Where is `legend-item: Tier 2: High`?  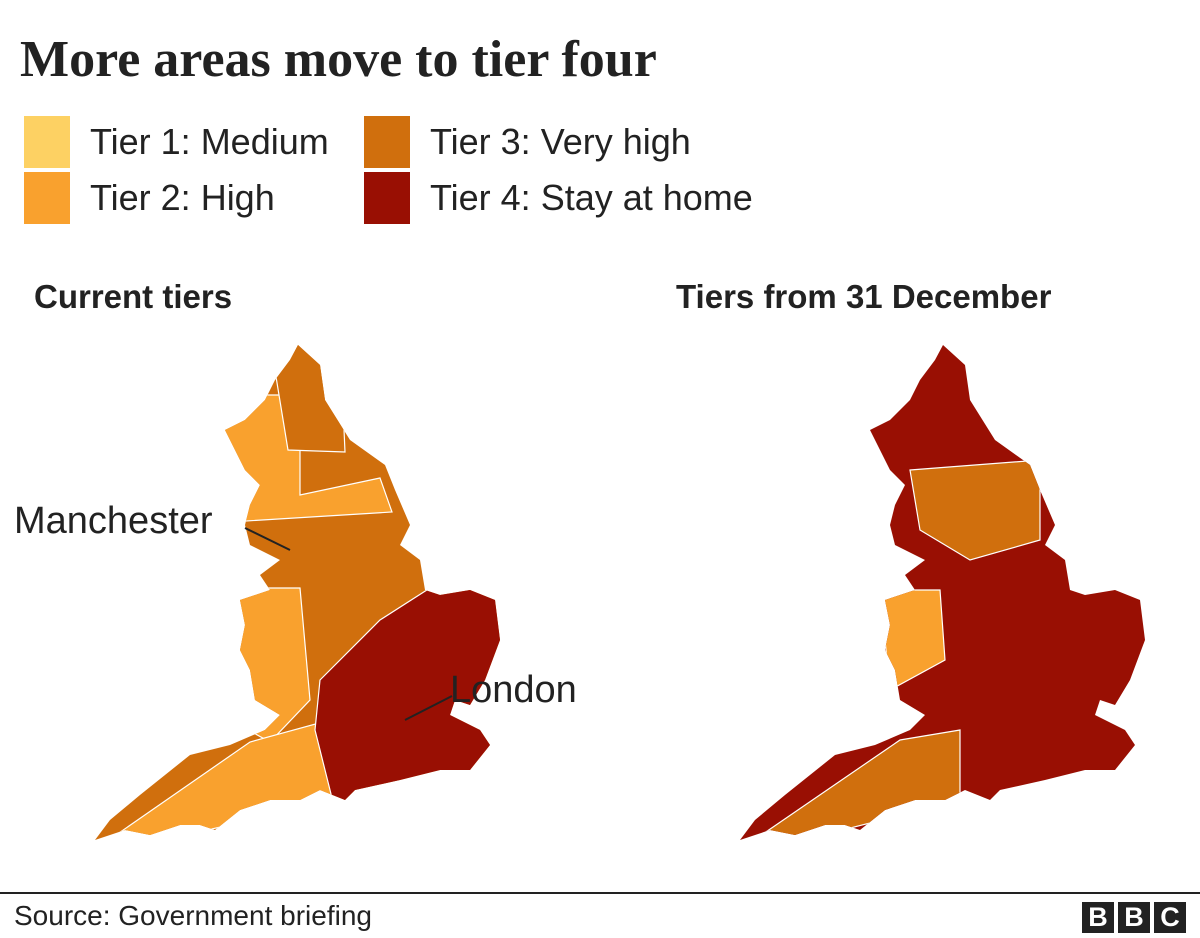
legend-item: Tier 2: High is located at coordinates (149, 198).